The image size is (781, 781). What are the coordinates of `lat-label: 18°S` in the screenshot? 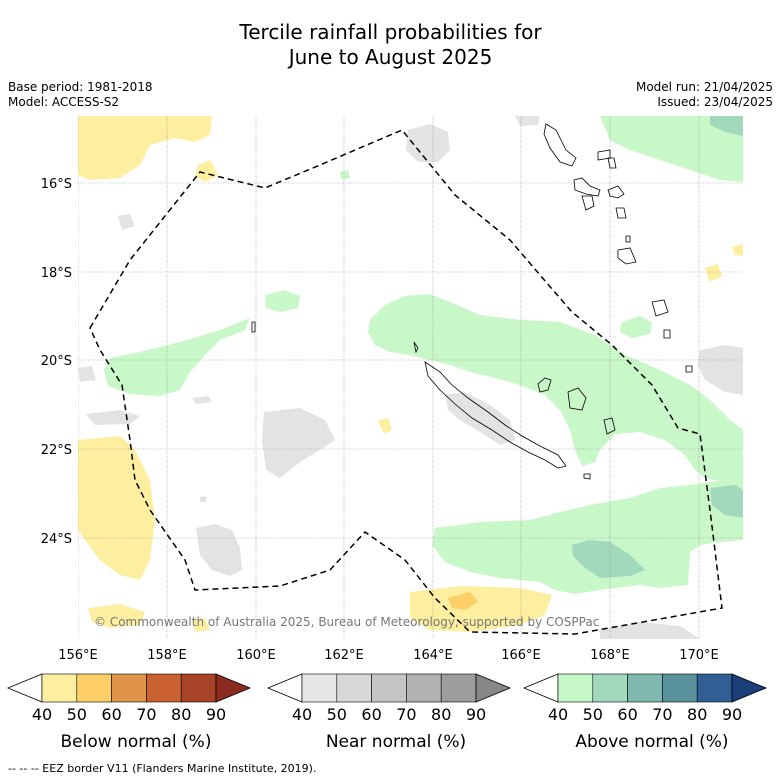 It's located at (56, 273).